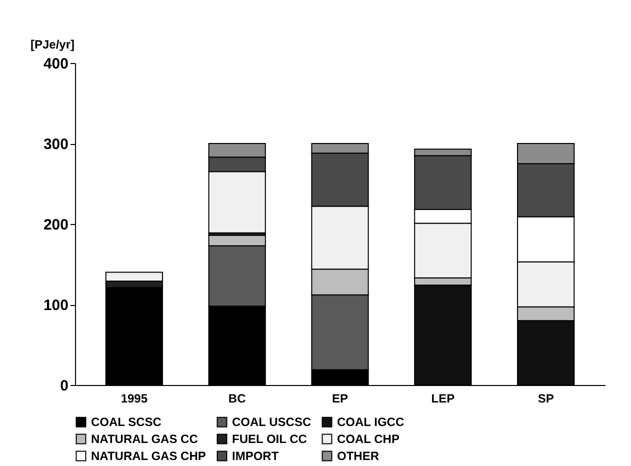 The image size is (631, 466). I want to click on y-tick-label: 100, so click(55, 305).